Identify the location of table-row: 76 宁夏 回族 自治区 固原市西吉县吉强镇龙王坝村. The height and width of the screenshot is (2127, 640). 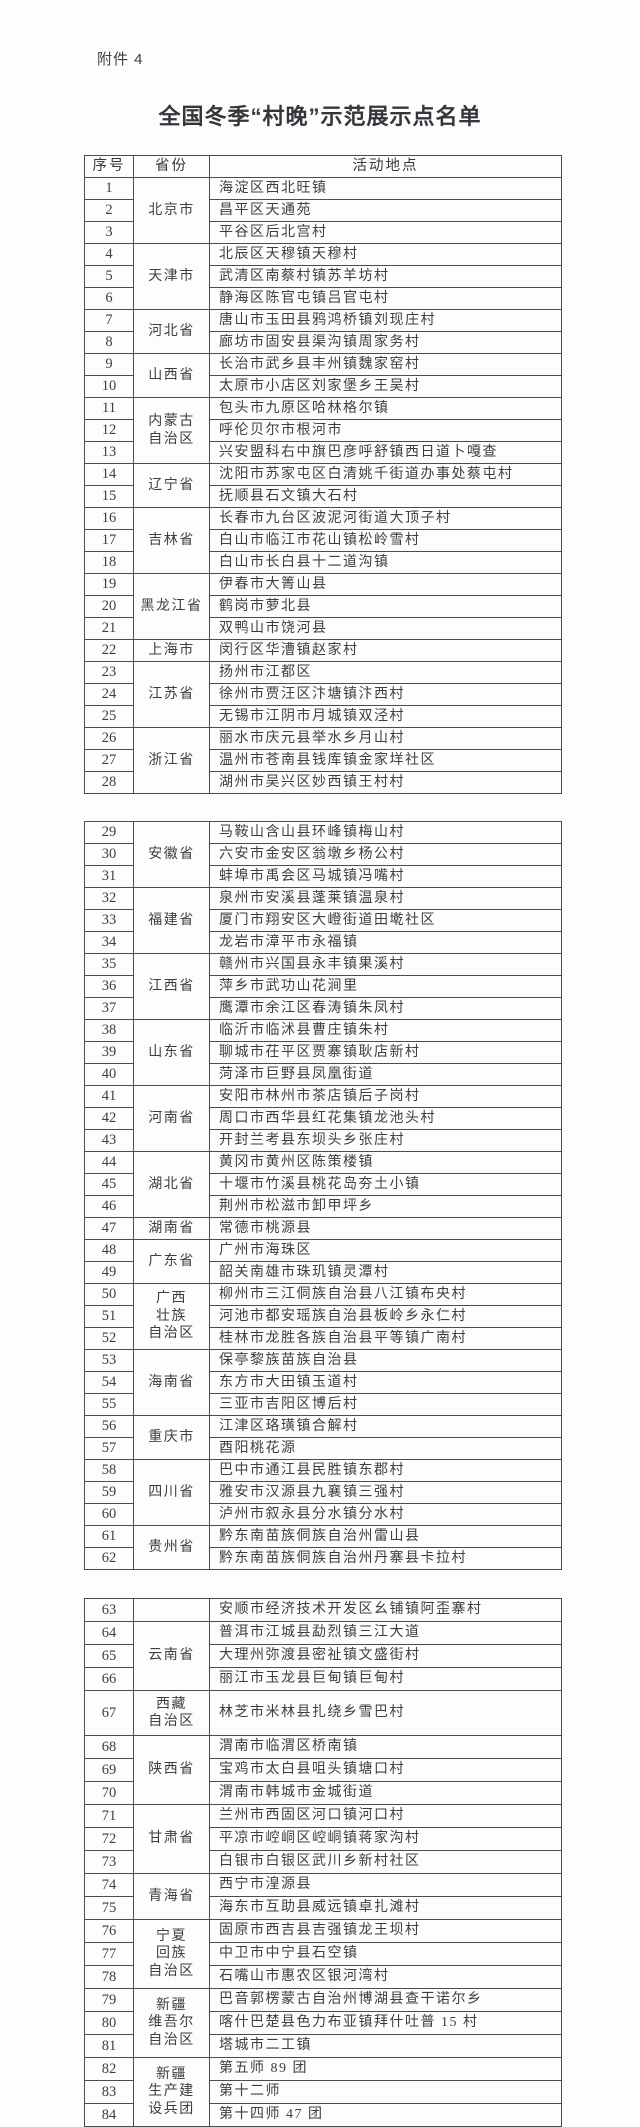
(323, 1954).